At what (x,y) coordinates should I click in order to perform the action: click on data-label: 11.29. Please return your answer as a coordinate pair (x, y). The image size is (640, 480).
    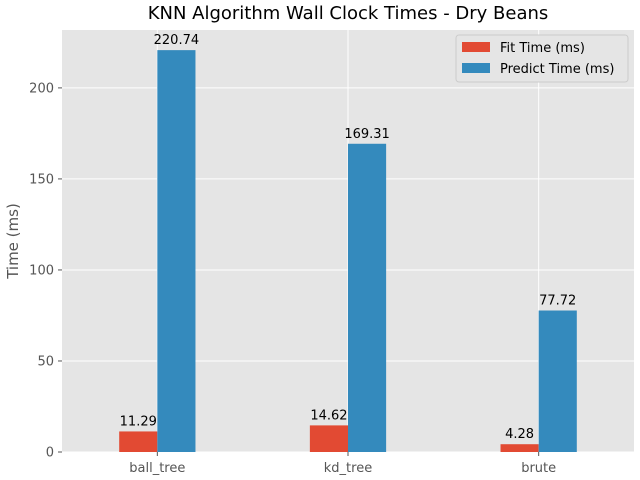
    Looking at the image, I should click on (138, 421).